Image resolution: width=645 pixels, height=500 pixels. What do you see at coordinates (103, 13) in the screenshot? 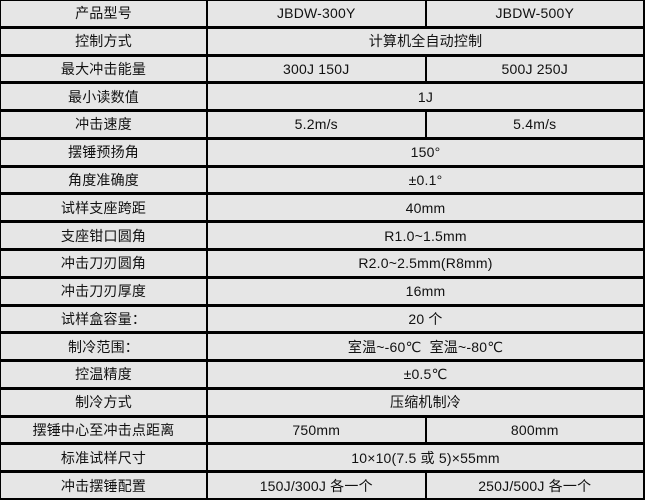
I see `spec-label-product-model: 产品型号` at bounding box center [103, 13].